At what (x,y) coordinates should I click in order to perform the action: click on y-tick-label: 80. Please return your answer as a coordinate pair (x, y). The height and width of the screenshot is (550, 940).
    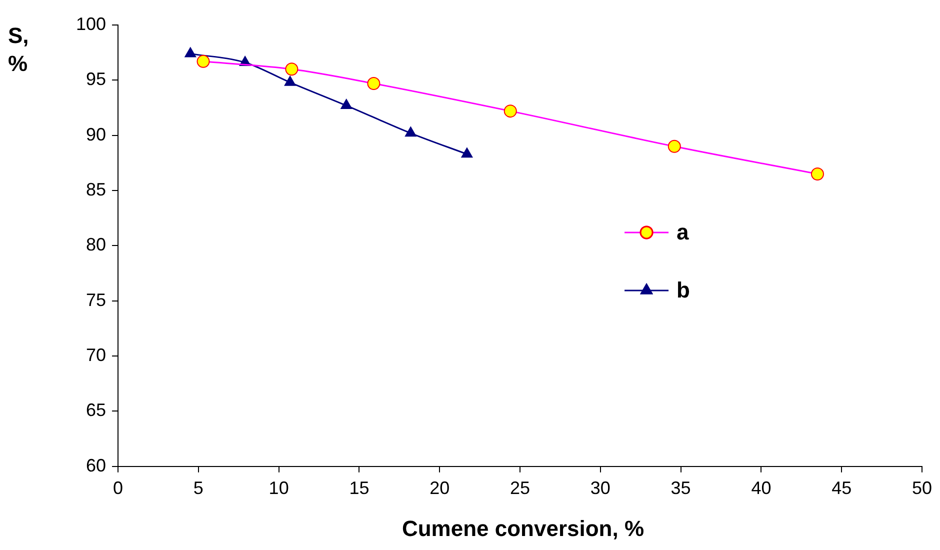
    Looking at the image, I should click on (96, 244).